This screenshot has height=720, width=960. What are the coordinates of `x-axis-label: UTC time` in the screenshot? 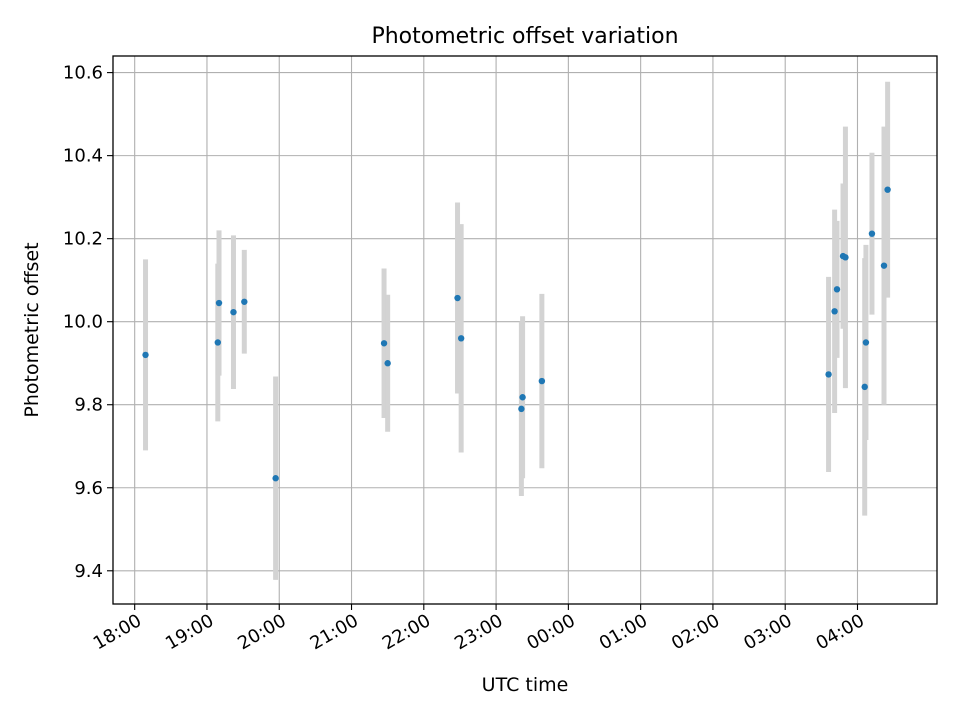 It's located at (525, 685).